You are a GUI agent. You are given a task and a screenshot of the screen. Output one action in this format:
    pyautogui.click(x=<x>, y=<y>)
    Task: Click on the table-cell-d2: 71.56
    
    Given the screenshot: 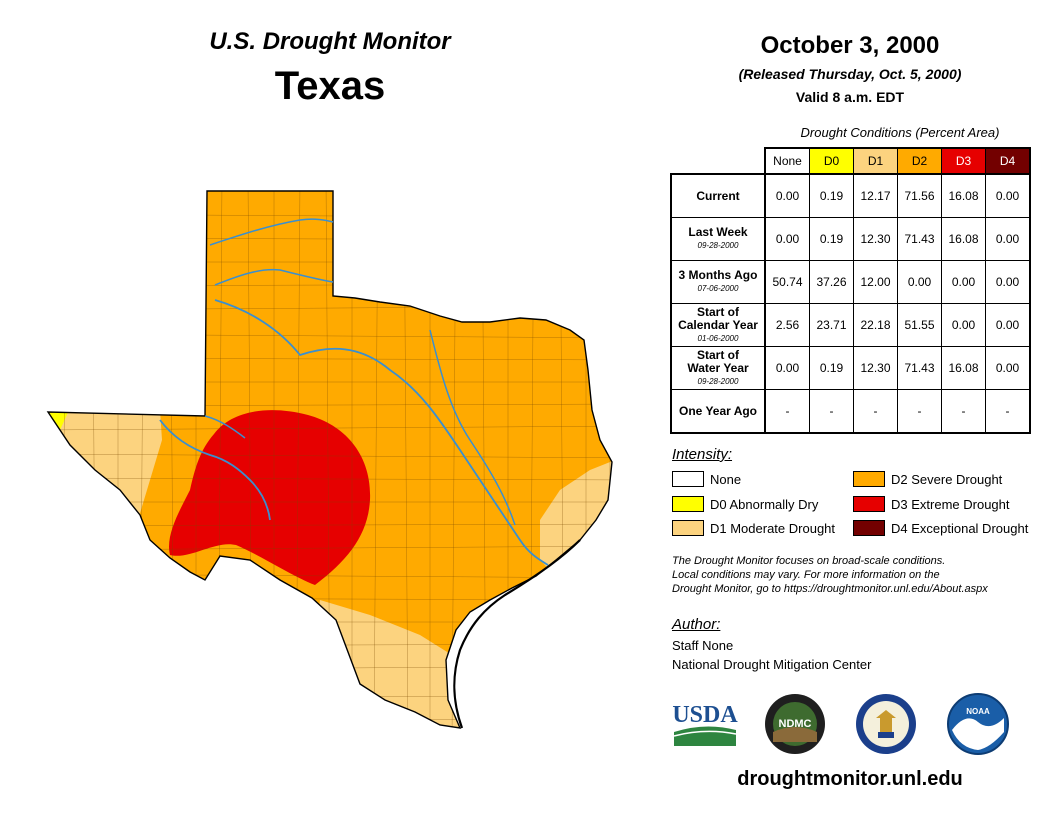 What is the action you would take?
    pyautogui.click(x=919, y=195)
    